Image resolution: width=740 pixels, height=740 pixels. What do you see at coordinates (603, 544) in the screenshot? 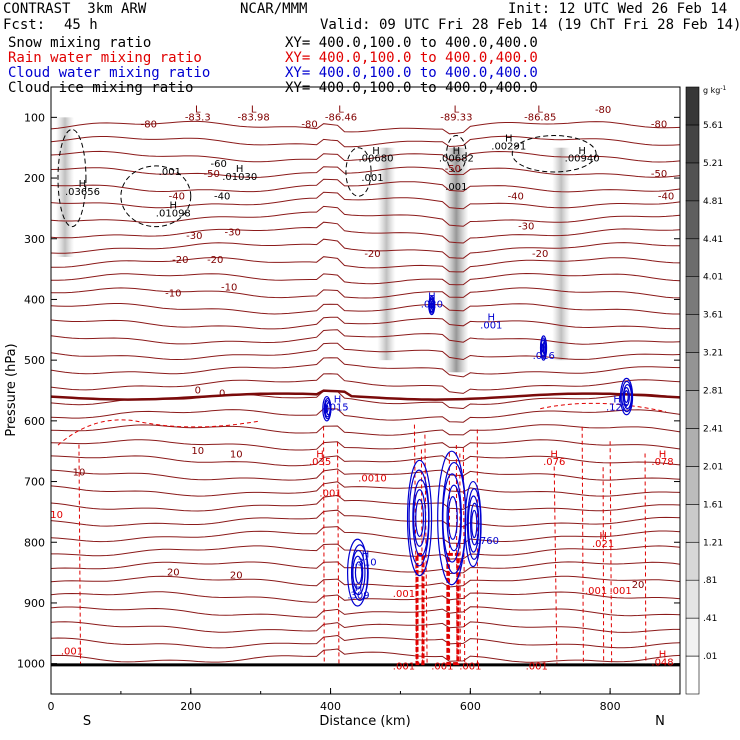
I see `extremum-value: .021` at bounding box center [603, 544].